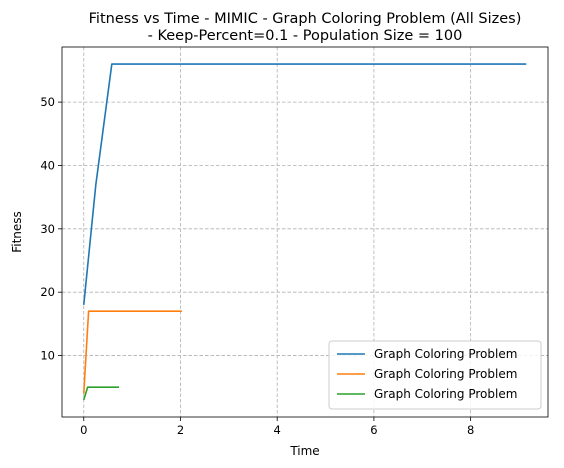 This screenshot has width=564, height=468. I want to click on x-ticks: 0 2 4 6 8, so click(277, 427).